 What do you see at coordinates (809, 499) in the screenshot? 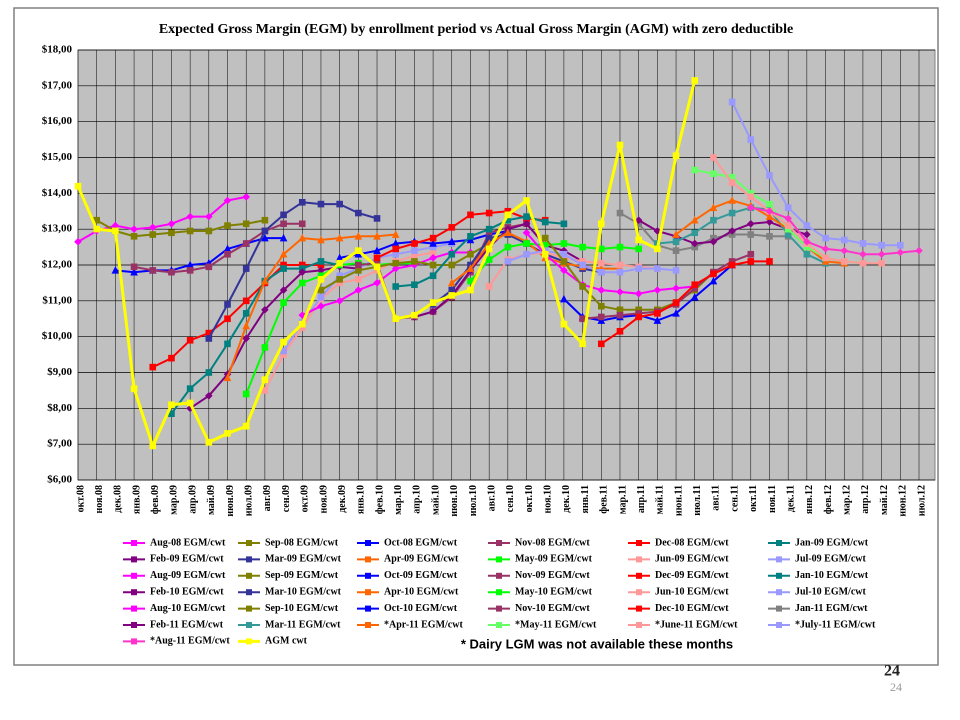
I see `x-tick-label: янв.12` at bounding box center [809, 499].